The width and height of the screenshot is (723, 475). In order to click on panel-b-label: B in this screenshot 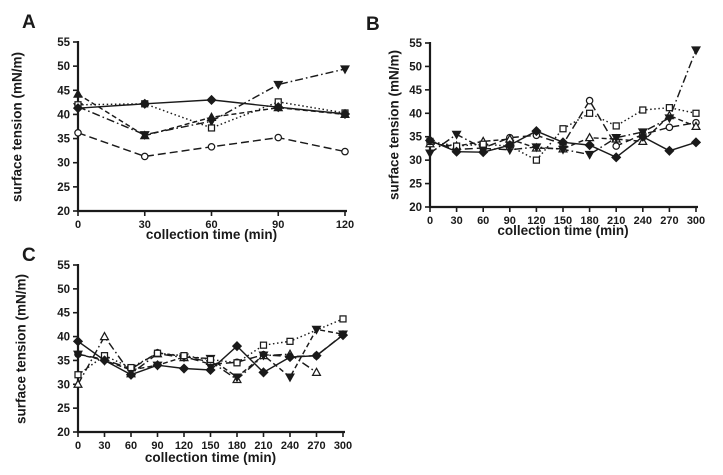, I will do `click(373, 24)`.